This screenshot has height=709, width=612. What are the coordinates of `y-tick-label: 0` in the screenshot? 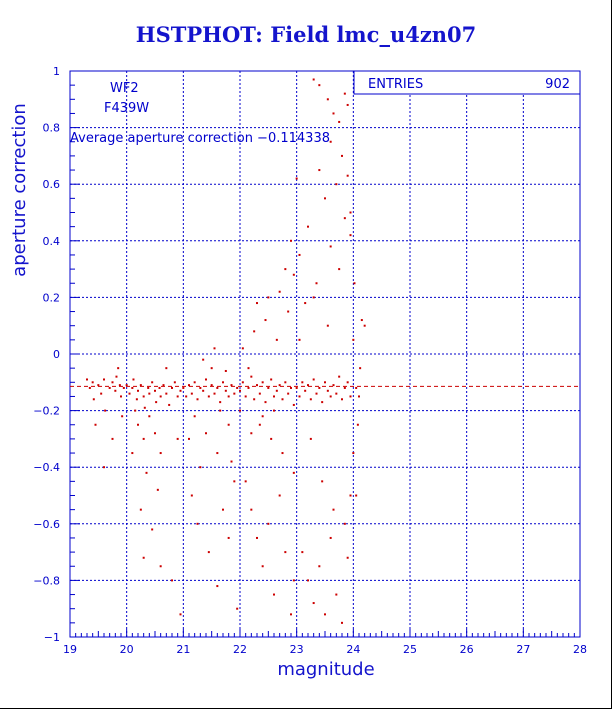 It's located at (56, 354).